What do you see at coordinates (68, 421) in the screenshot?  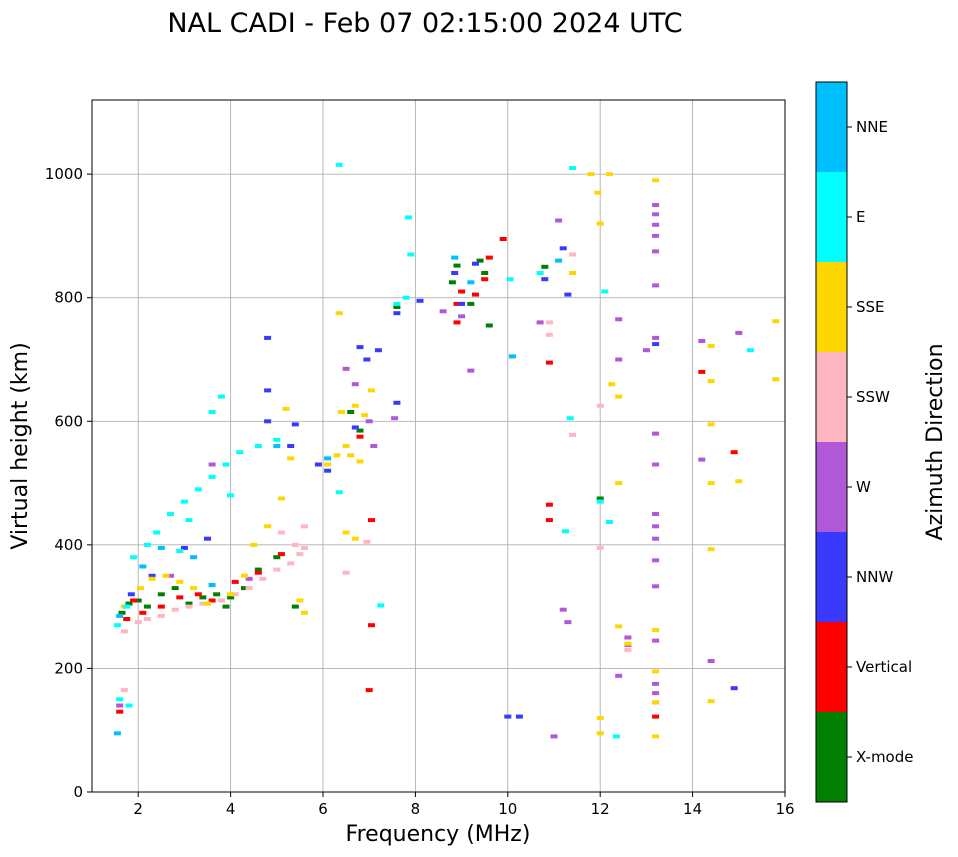 I see `y-tick-label: 600` at bounding box center [68, 421].